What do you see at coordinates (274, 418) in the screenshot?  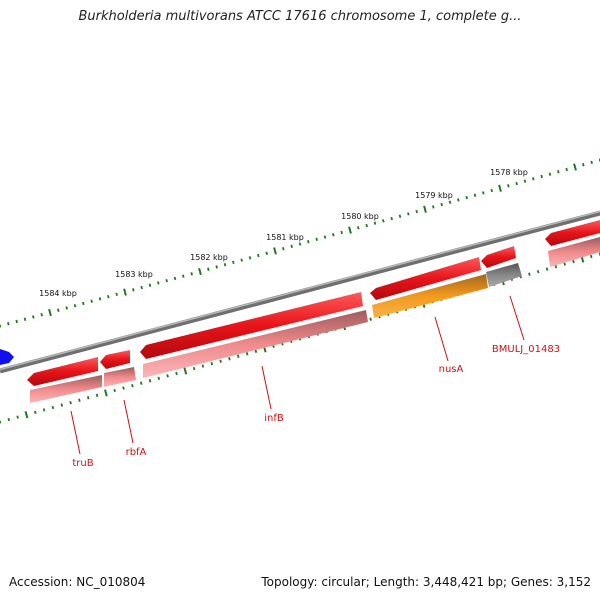 I see `gene-label-infB: infB` at bounding box center [274, 418].